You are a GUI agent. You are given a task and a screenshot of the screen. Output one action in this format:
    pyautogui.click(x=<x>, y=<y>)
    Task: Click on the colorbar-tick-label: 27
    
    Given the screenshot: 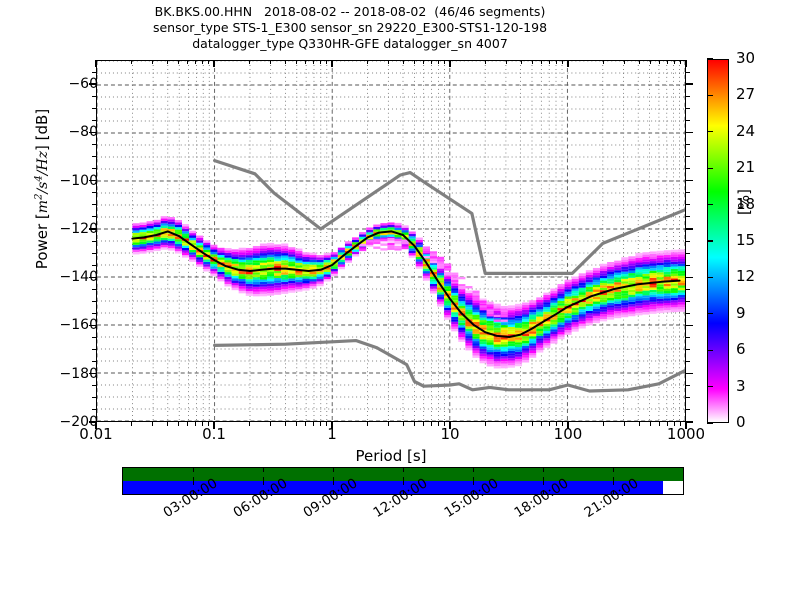 What is the action you would take?
    pyautogui.click(x=746, y=94)
    